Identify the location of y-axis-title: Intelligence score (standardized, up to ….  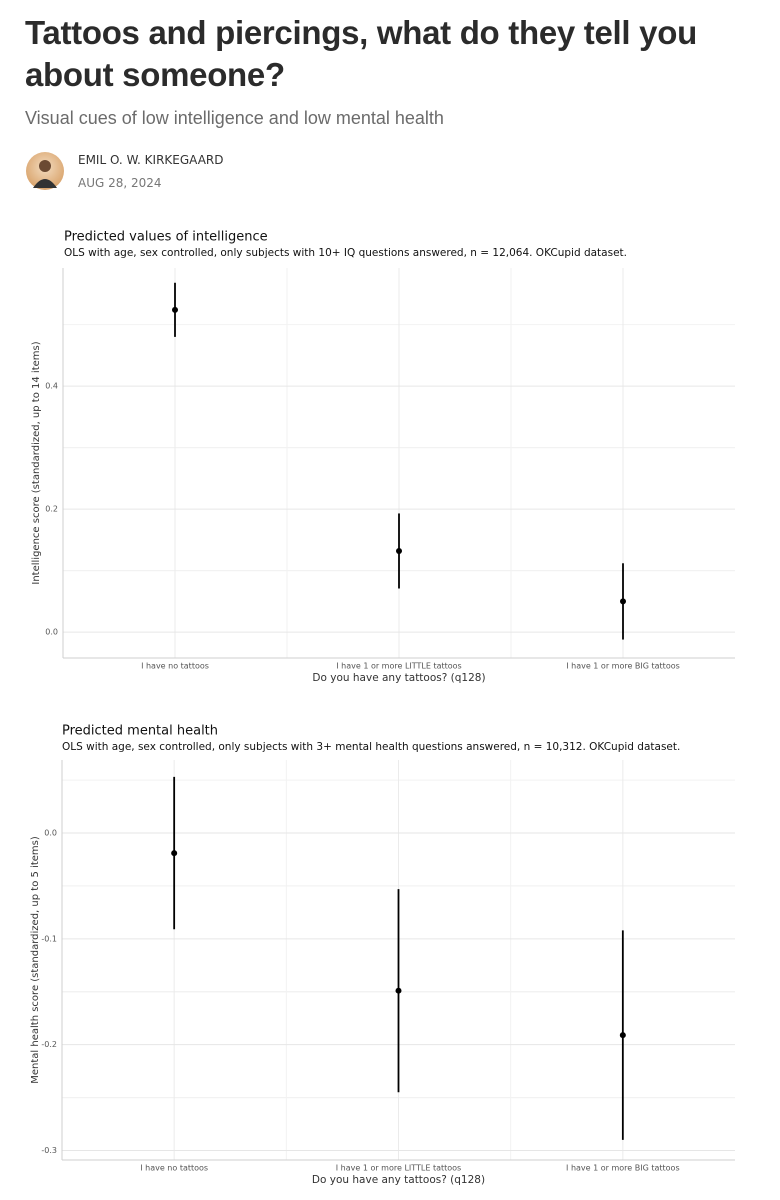
(36, 462).